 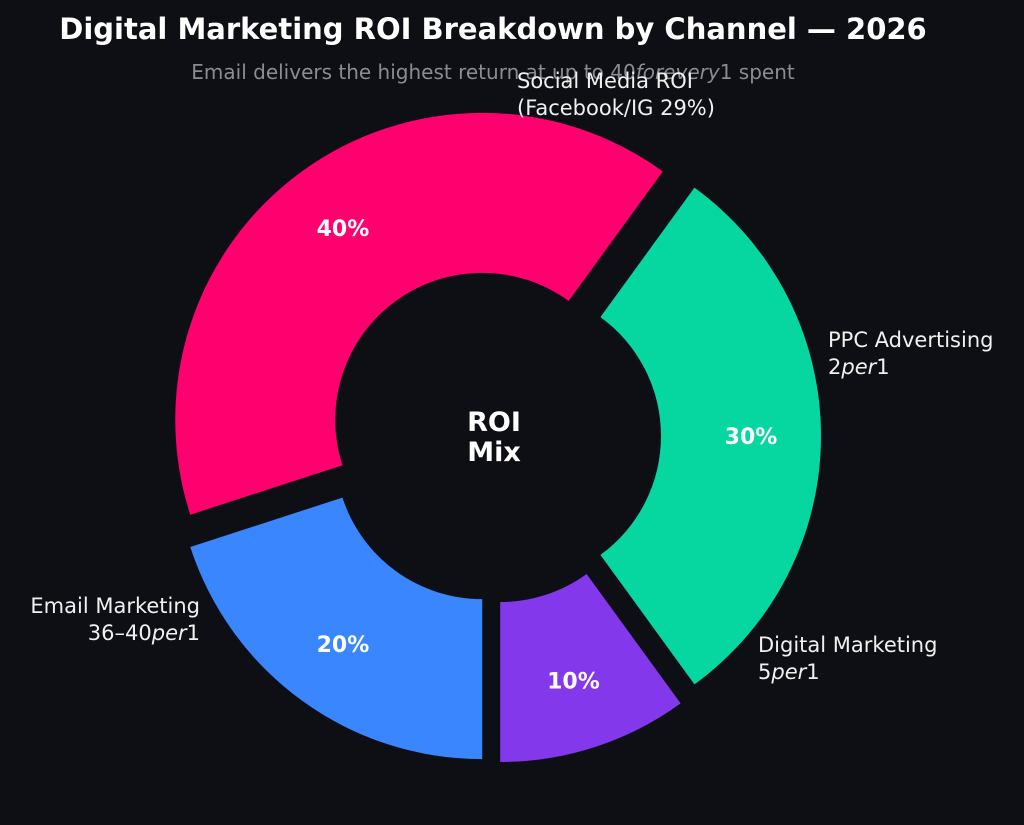 What do you see at coordinates (590, 668) in the screenshot?
I see `pie-slice-ppc-advertising` at bounding box center [590, 668].